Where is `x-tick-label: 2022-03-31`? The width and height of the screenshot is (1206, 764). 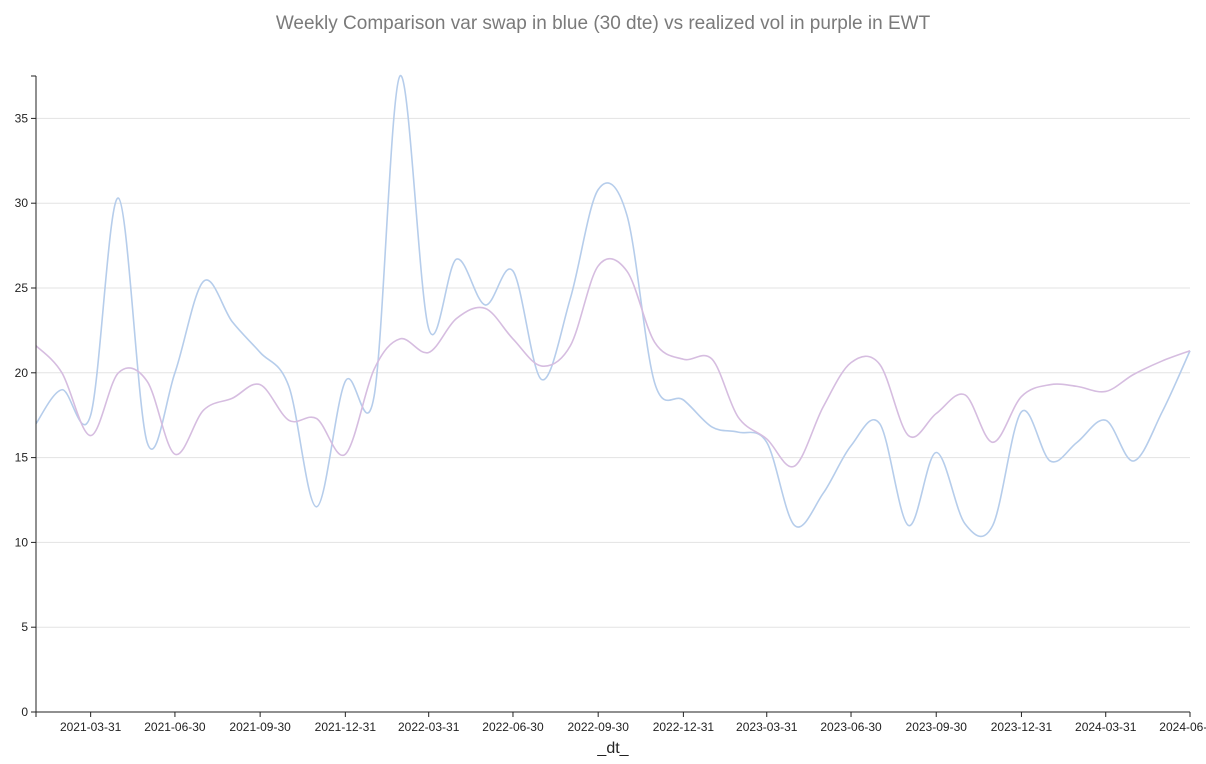
x-tick-label: 2022-03-31 is located at coordinates (429, 727).